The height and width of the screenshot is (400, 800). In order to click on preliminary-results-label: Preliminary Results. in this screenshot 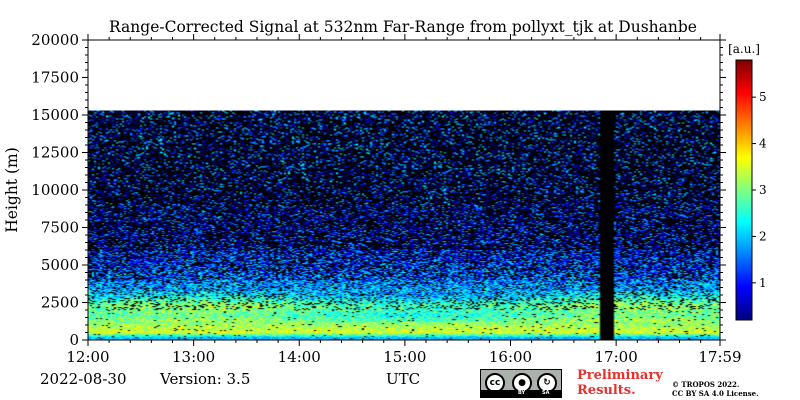, I will do `click(620, 383)`.